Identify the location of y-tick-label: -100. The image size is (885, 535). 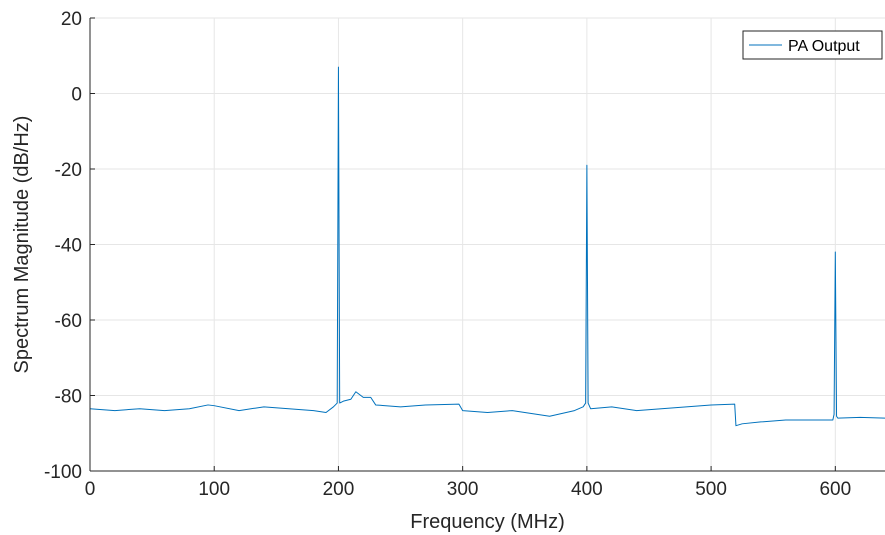
(63, 472).